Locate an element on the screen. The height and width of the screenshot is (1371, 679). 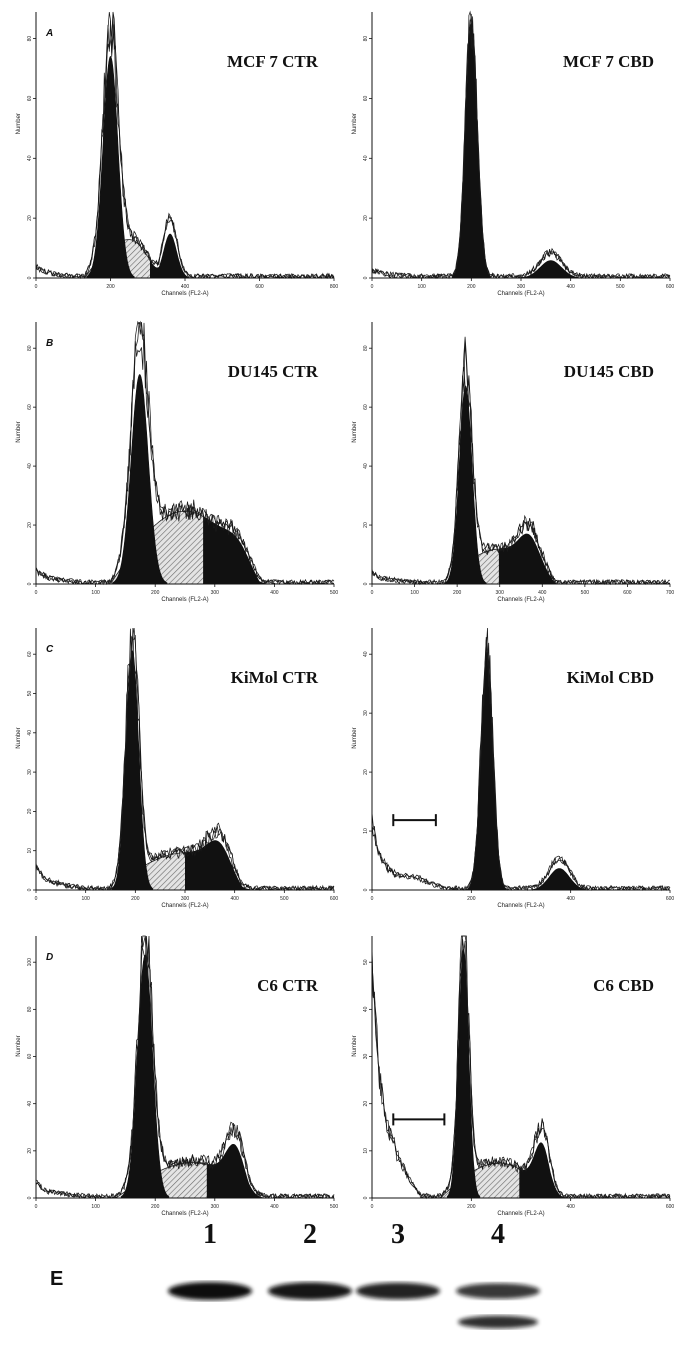
panel-letter: C is located at coordinates (50, 649).